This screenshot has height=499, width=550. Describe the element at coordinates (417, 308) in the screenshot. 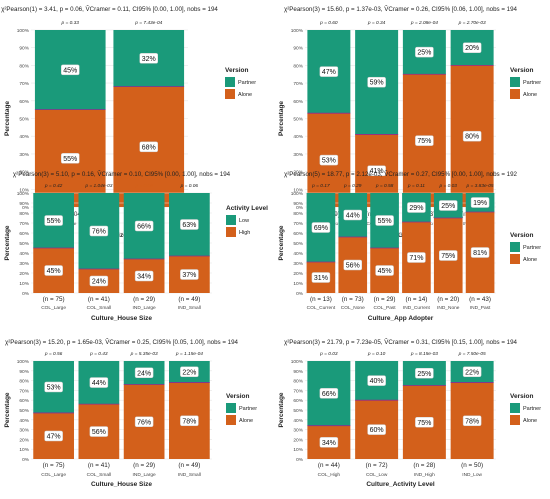

I see `x-tick-label: IND_Current` at that location.